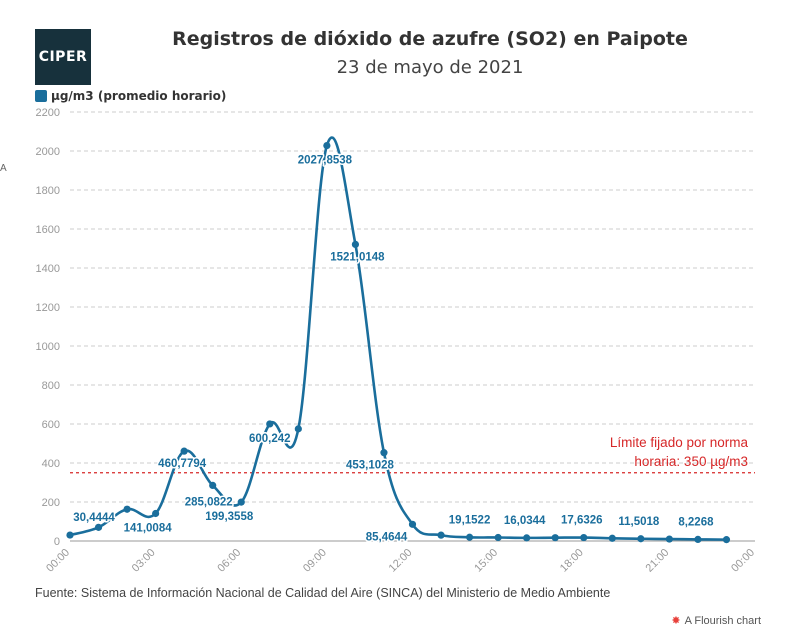  I want to click on data-label: 85,4644, so click(387, 537).